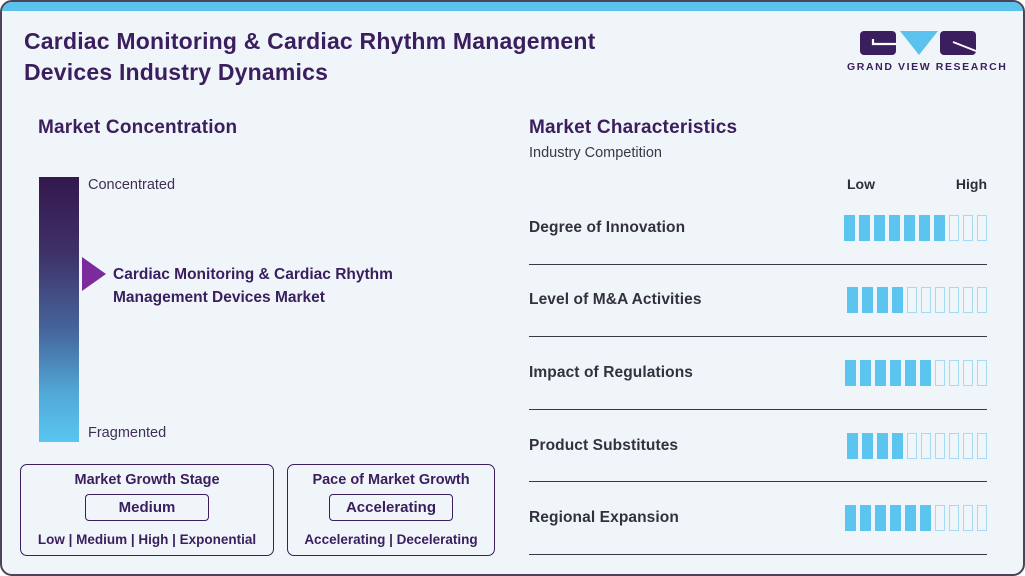 This screenshot has width=1025, height=576. I want to click on growth-pace-options: Accelerating | Decelerating, so click(391, 539).